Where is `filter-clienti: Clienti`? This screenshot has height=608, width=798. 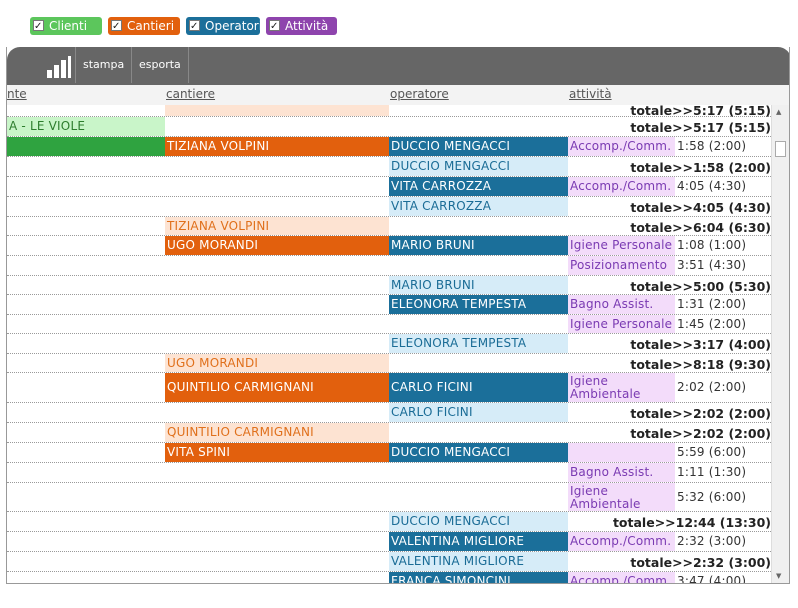 filter-clienti: Clienti is located at coordinates (66, 26).